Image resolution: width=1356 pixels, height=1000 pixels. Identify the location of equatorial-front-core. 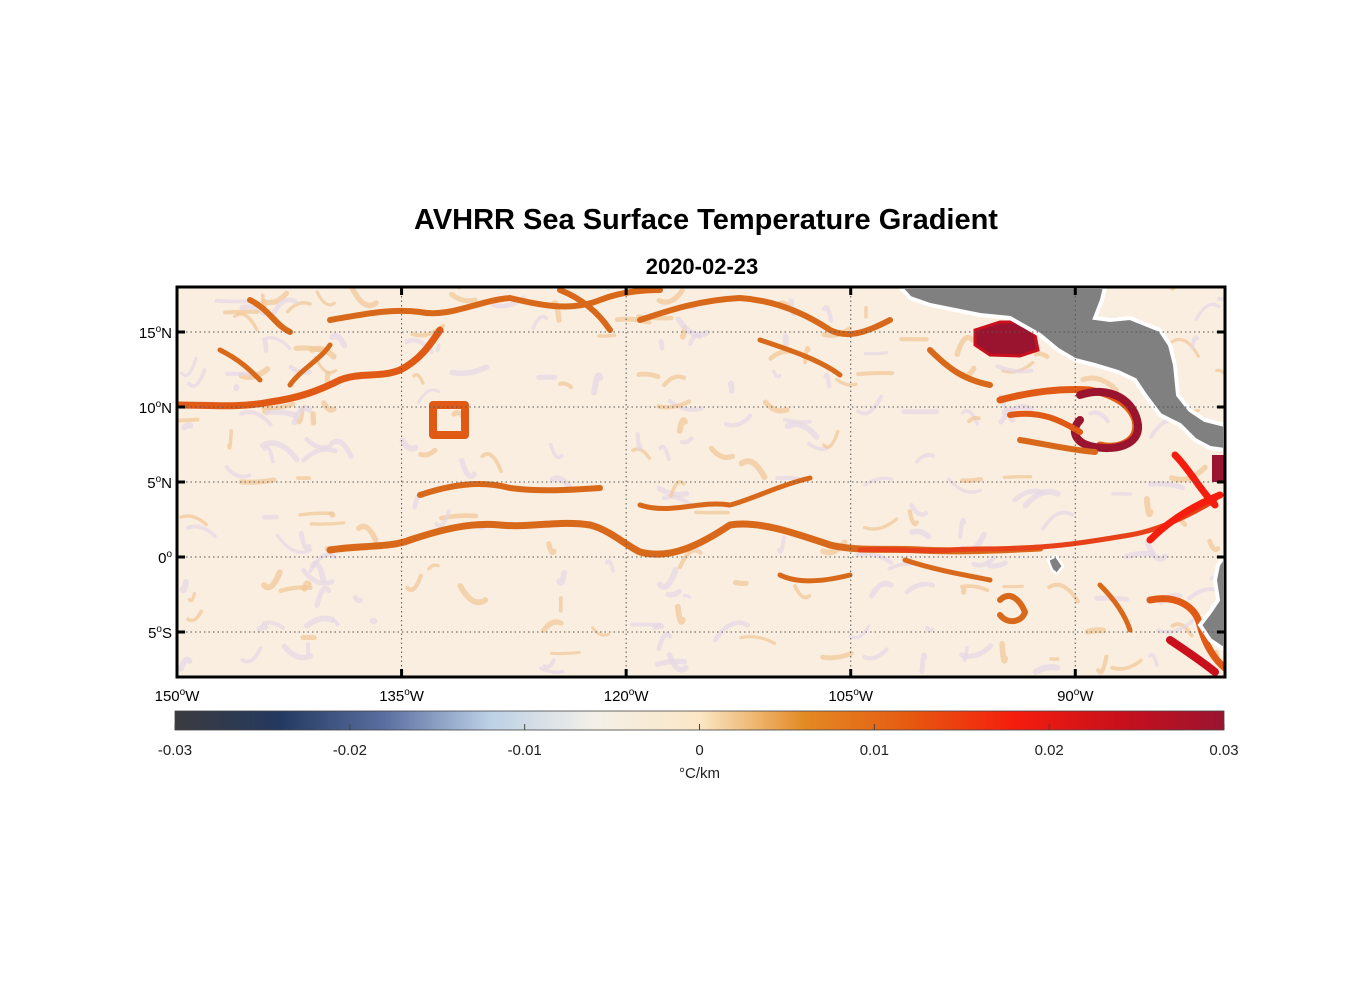
(1037, 525).